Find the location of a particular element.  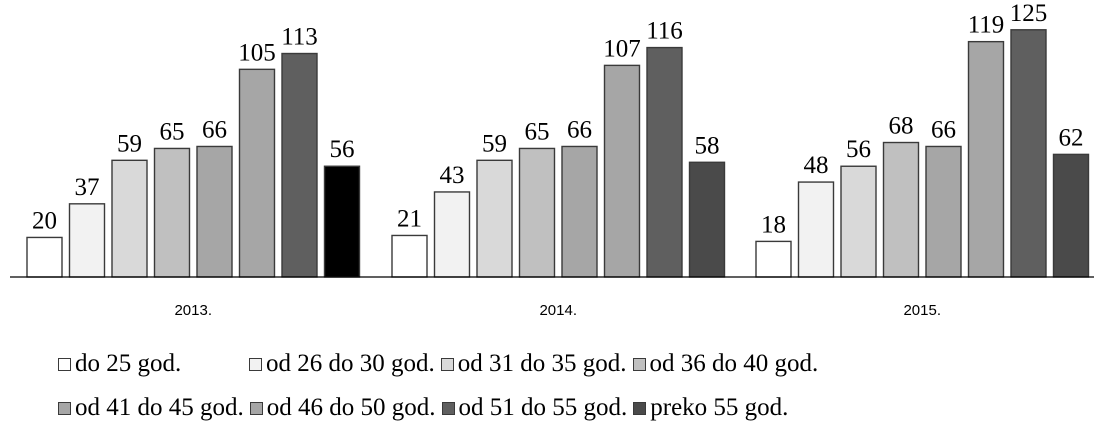

data-label: 68 is located at coordinates (901, 126).